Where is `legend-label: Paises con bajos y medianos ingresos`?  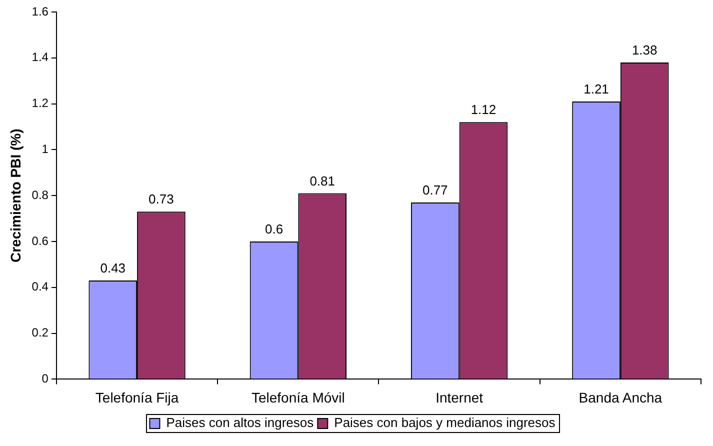
legend-label: Paises con bajos y medianos ingresos is located at coordinates (445, 422).